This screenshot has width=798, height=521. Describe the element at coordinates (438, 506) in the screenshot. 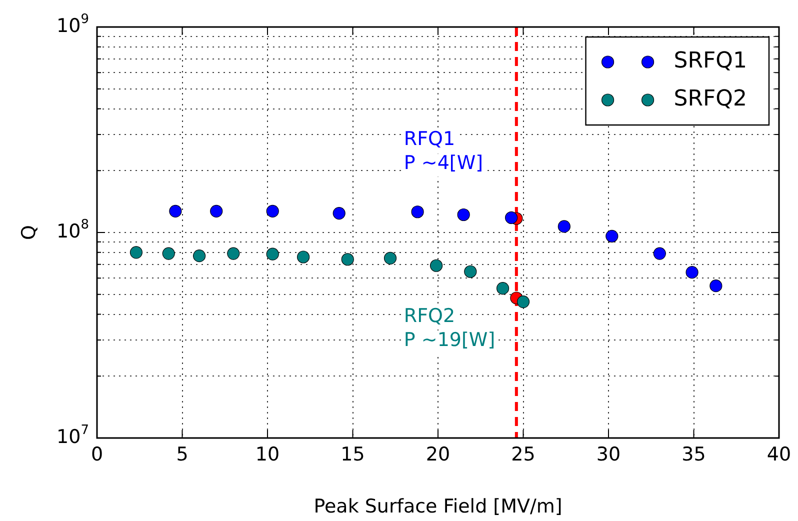

I see `x-axis-title: Peak Surface Field [MV/m]` at that location.